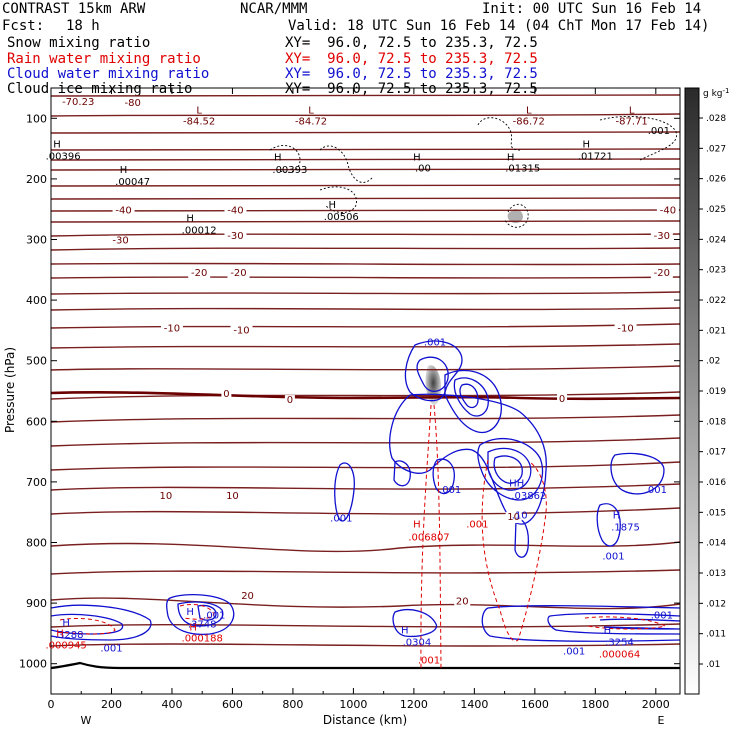  What do you see at coordinates (713, 362) in the screenshot?
I see `colorbar-tick-label: .02` at bounding box center [713, 362].